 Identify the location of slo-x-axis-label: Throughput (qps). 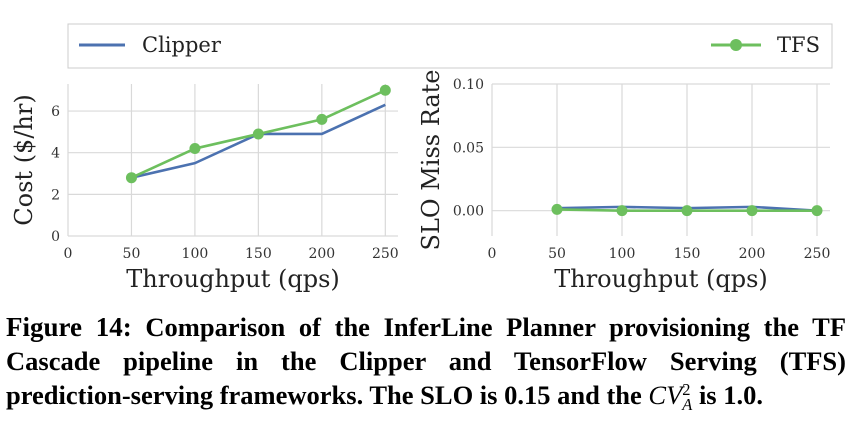
(661, 279).